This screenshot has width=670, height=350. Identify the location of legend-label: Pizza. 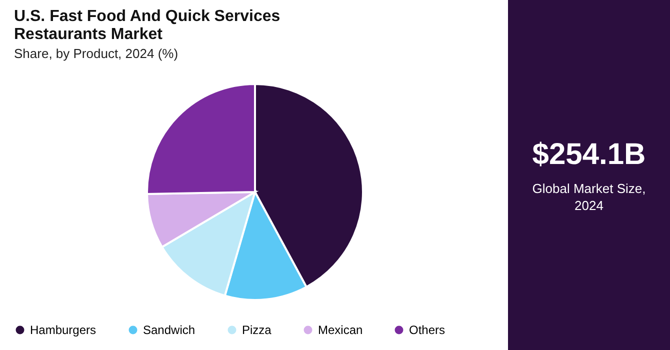
(257, 330).